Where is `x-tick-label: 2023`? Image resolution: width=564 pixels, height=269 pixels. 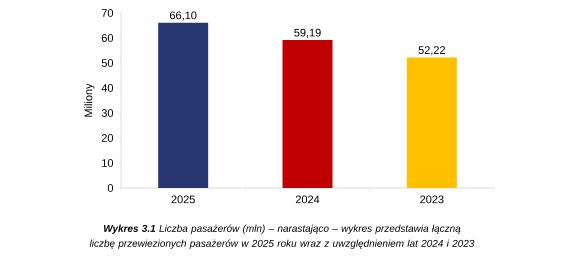
x-tick-label: 2023 is located at coordinates (432, 200).